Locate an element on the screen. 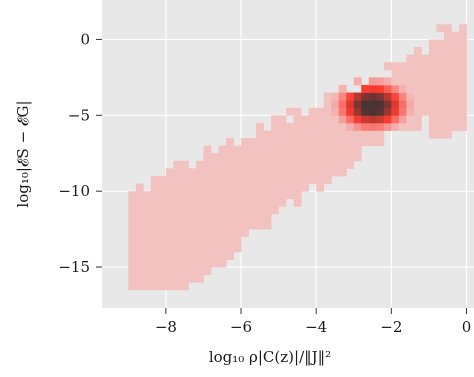 The width and height of the screenshot is (474, 377). y-axis-label: log₁₀|𝓔S − 𝓔G| is located at coordinates (23, 153).